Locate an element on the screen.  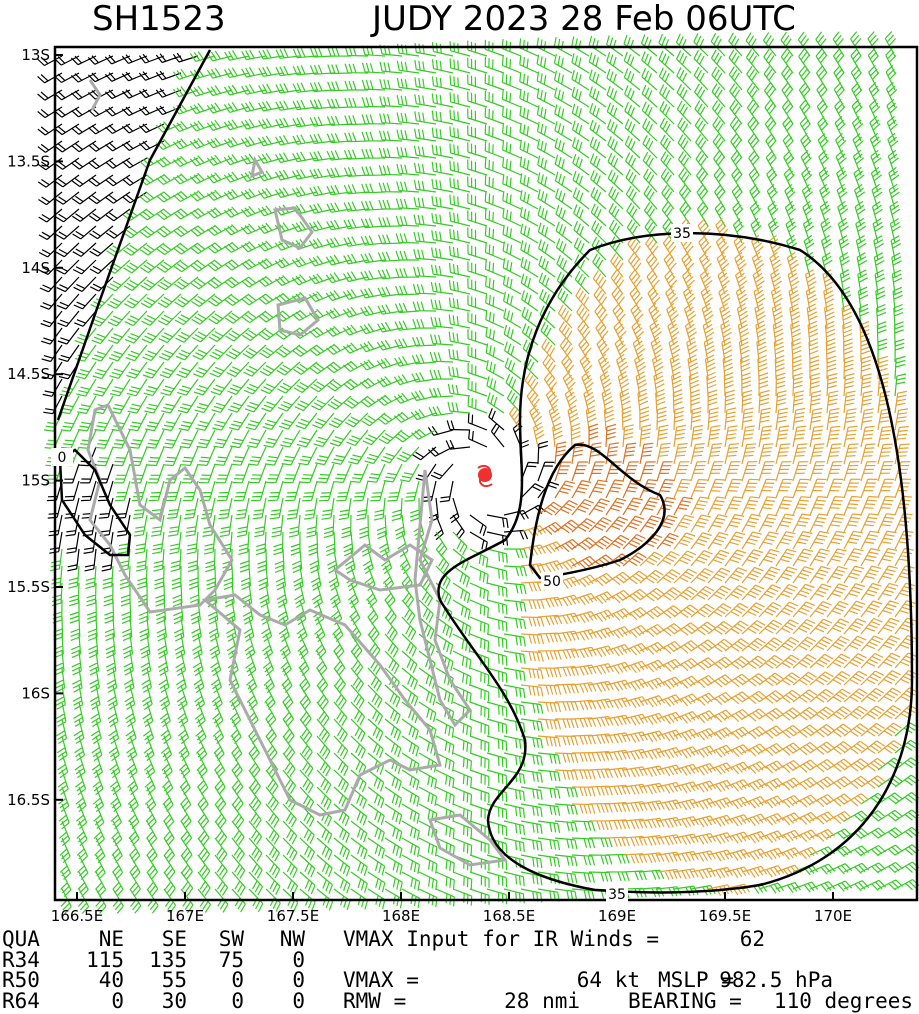
contour-label: 50 is located at coordinates (552, 582).